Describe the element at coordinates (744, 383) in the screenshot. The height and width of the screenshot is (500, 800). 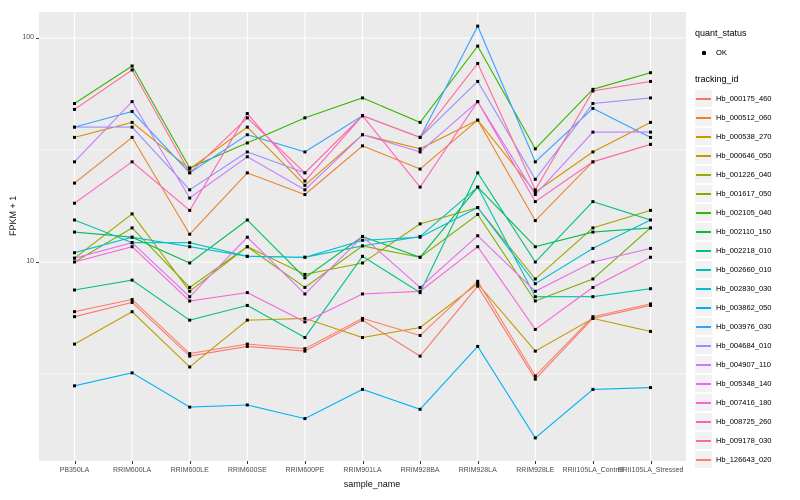
I see `legend-item-label: Hb_005348_140` at that location.